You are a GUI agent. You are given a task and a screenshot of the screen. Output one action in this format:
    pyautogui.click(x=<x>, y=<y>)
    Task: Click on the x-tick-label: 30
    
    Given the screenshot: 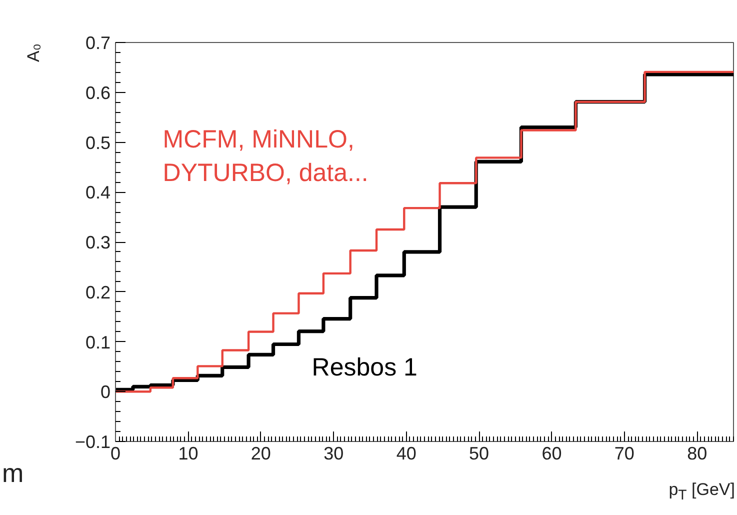 What is the action you would take?
    pyautogui.click(x=334, y=454)
    